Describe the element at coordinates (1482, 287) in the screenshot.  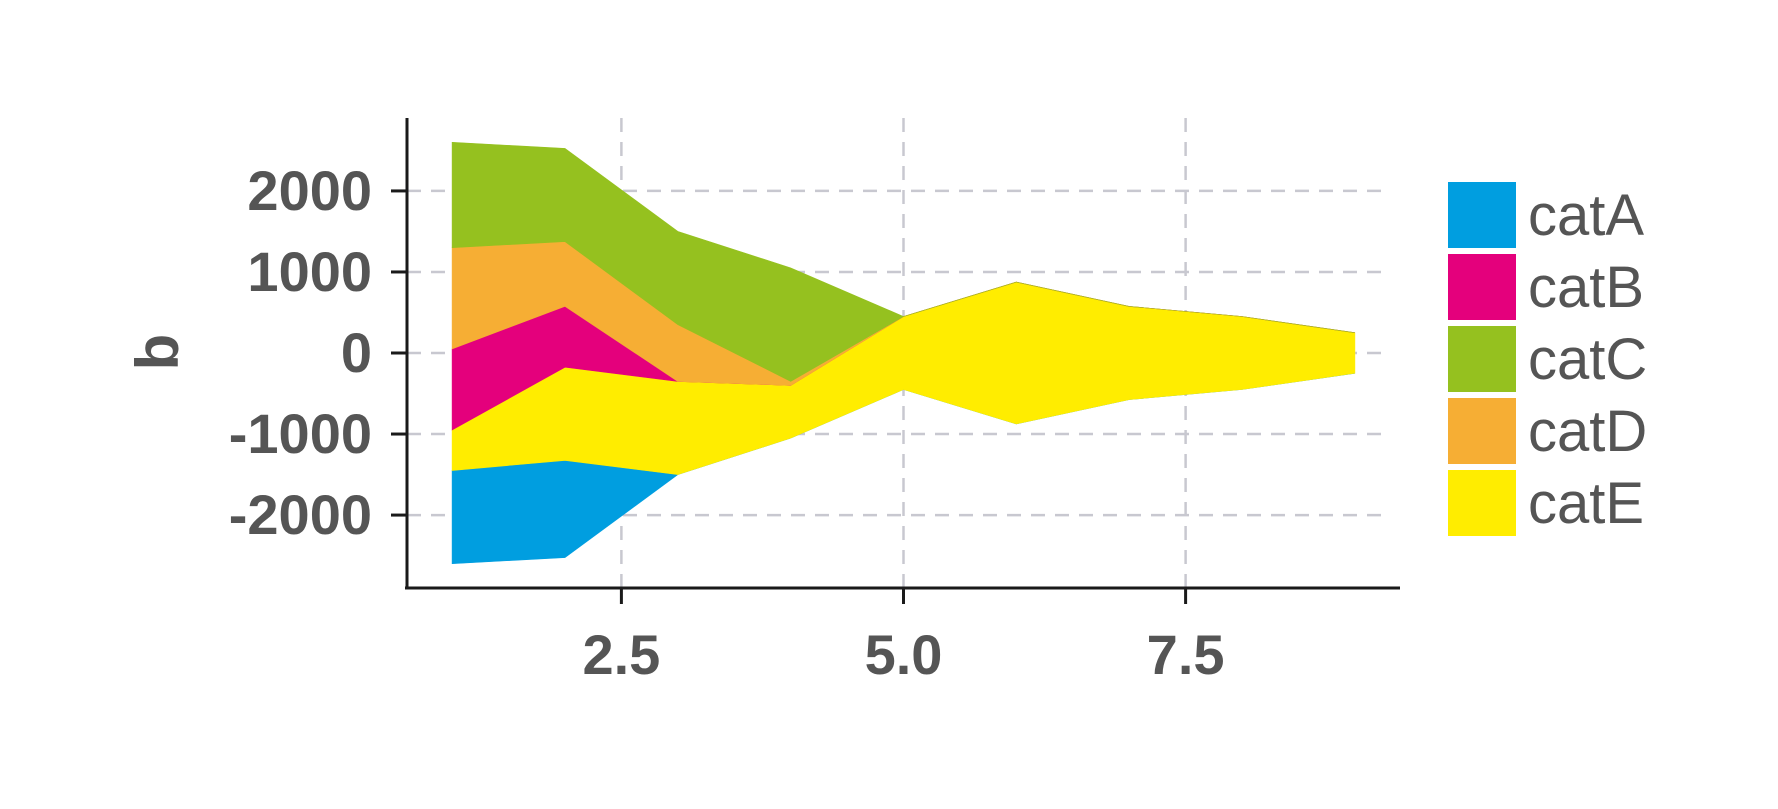
I see `legend-swatch-catB` at that location.